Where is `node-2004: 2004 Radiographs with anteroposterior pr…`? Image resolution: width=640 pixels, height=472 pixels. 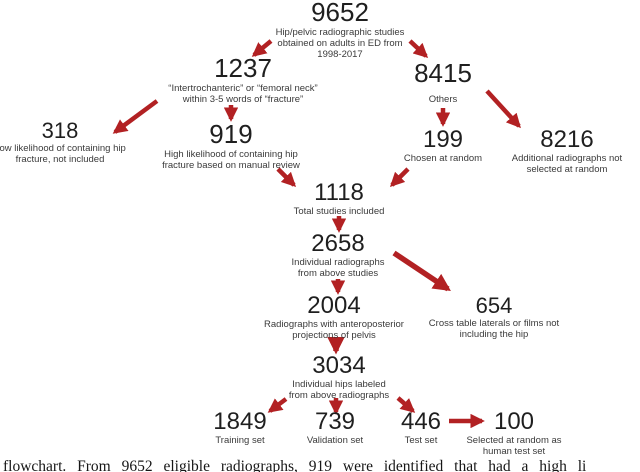 node-2004: 2004 Radiographs with anteroposterior pr… is located at coordinates (334, 317).